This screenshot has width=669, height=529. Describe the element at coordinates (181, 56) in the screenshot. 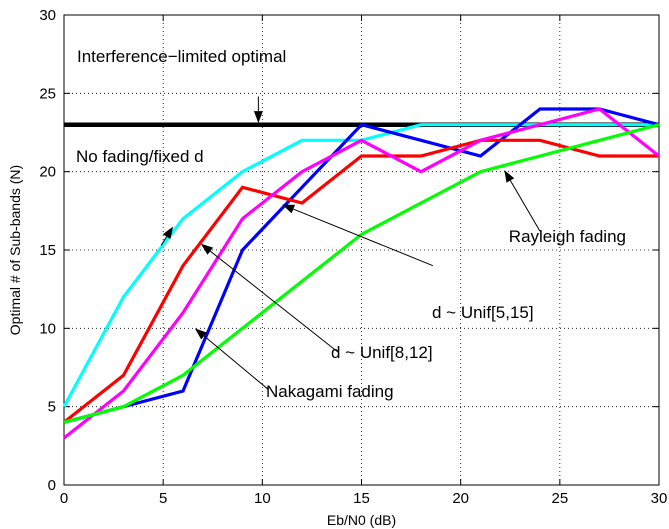

I see `annotation-limit: Interference−limited optimal` at that location.